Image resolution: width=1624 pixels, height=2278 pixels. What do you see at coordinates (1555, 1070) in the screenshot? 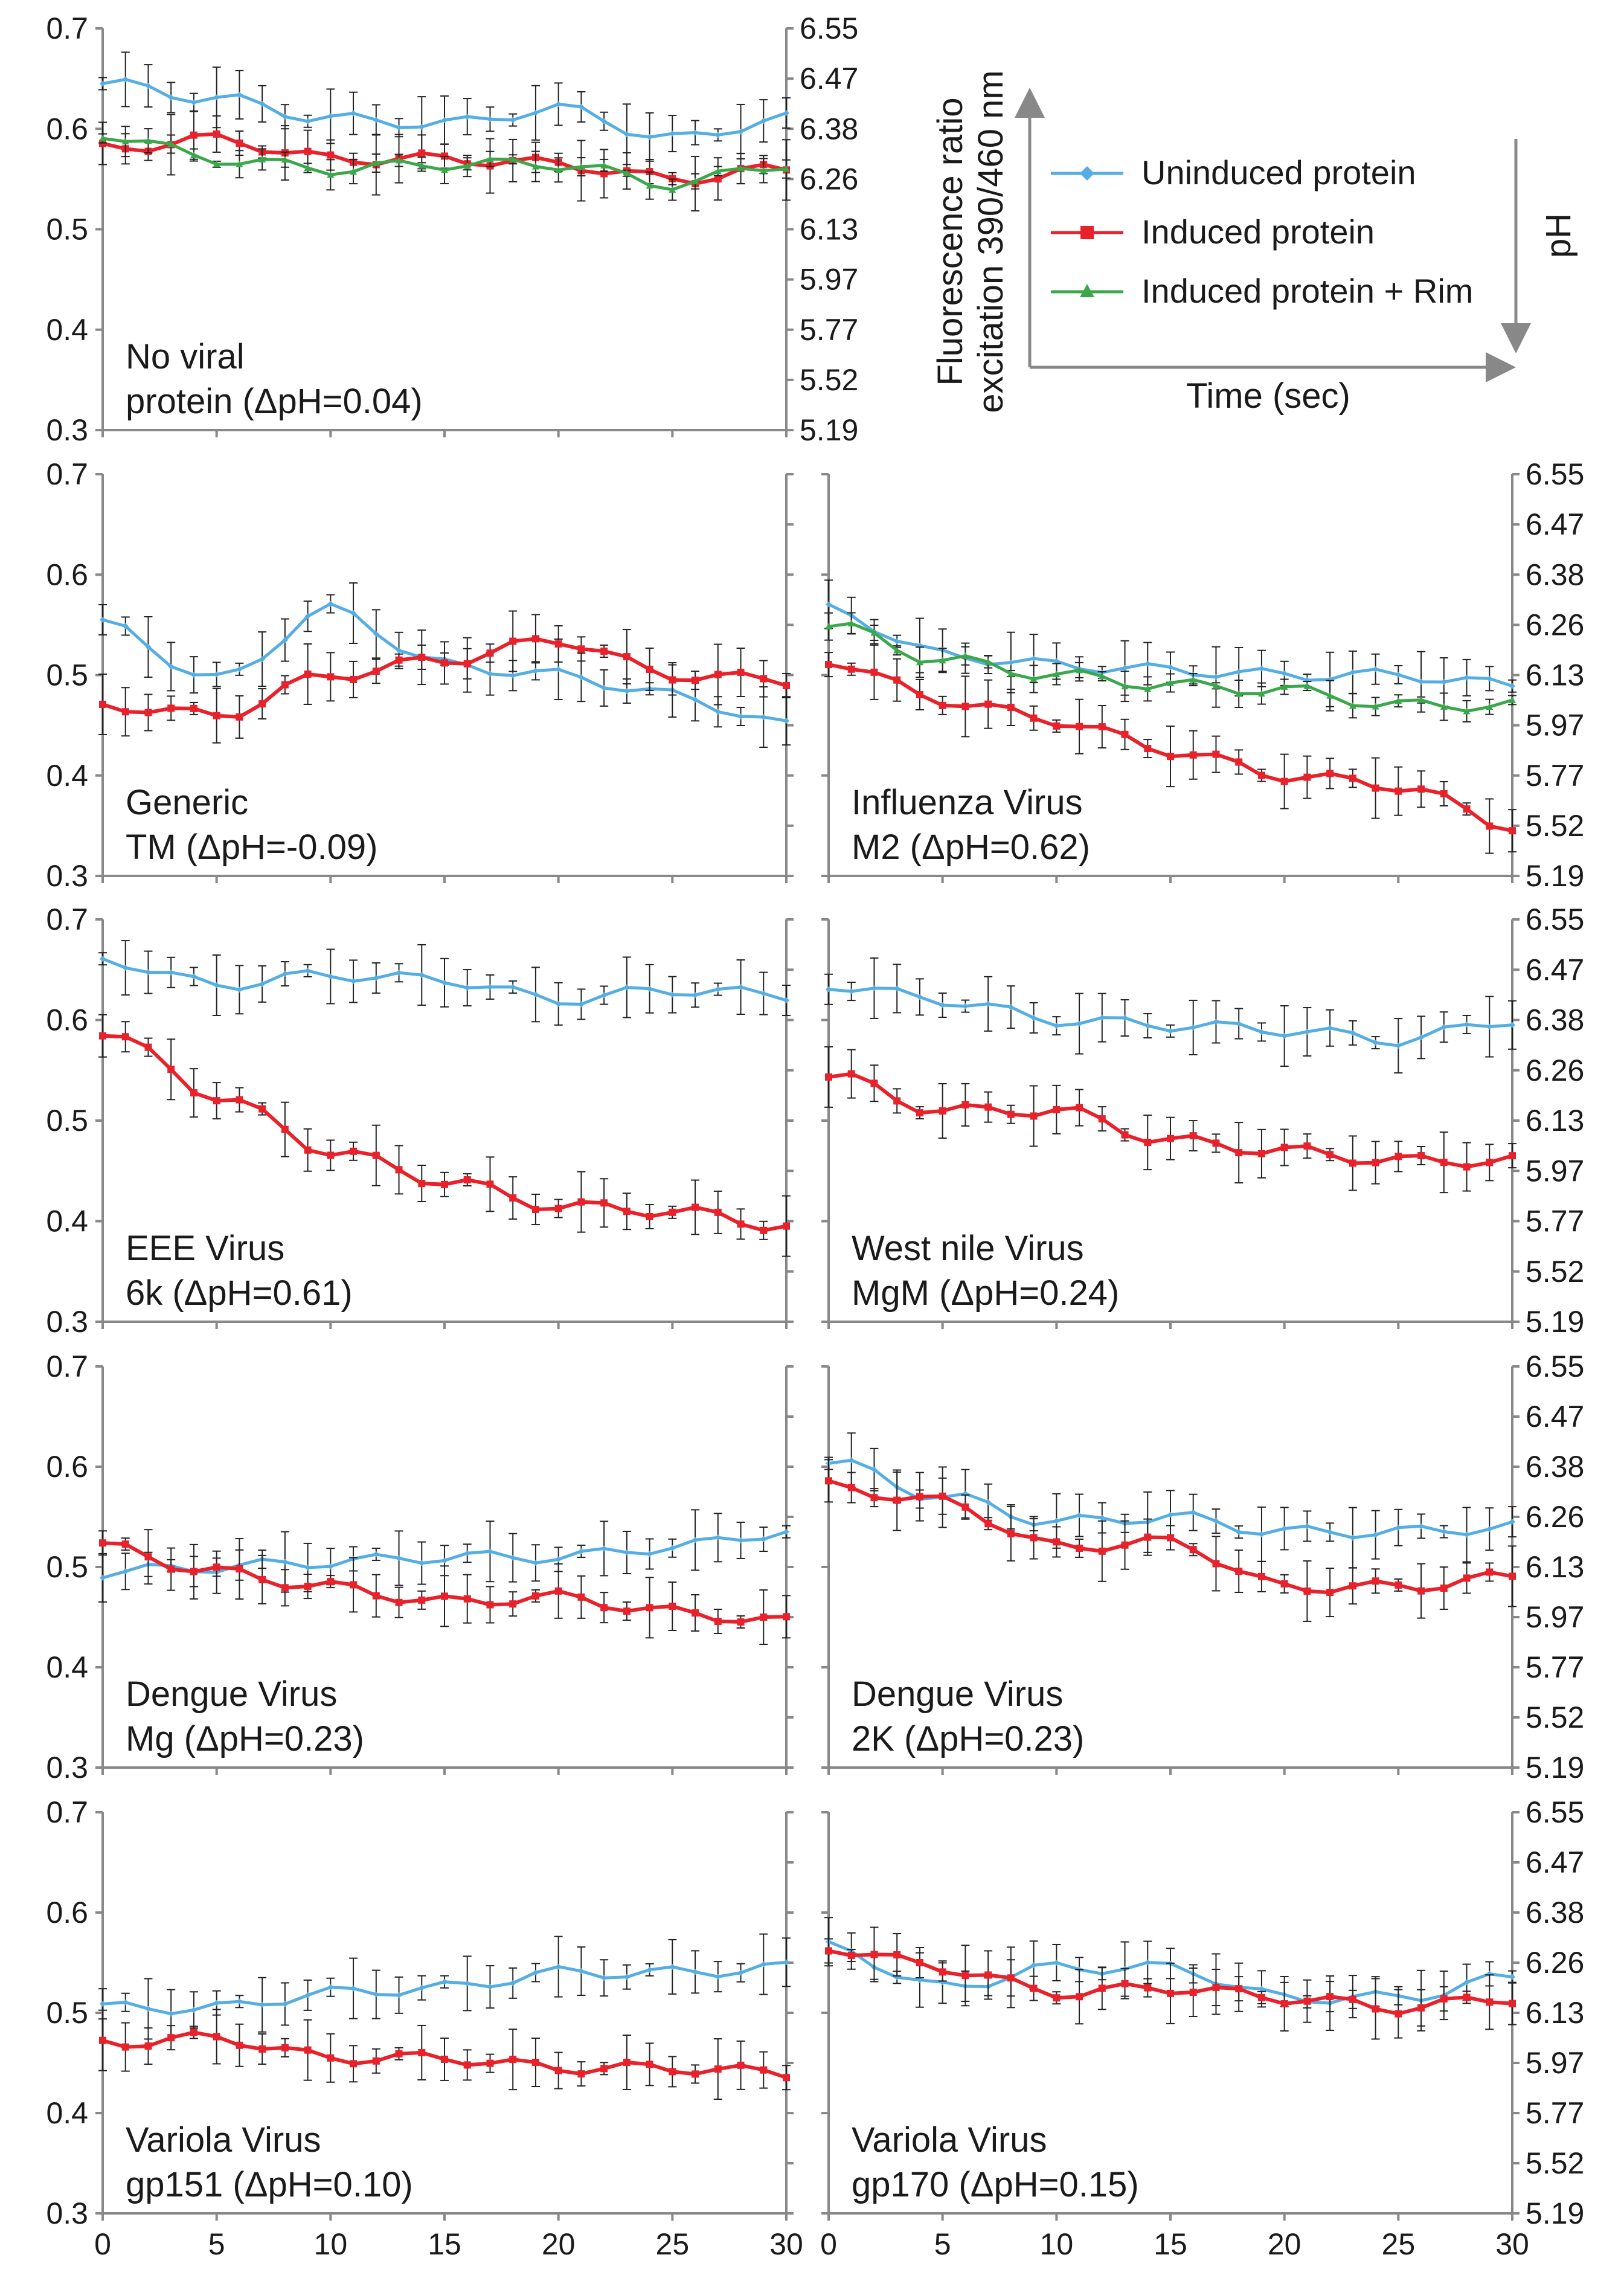
I see `right-tick-label: 6.26` at bounding box center [1555, 1070].